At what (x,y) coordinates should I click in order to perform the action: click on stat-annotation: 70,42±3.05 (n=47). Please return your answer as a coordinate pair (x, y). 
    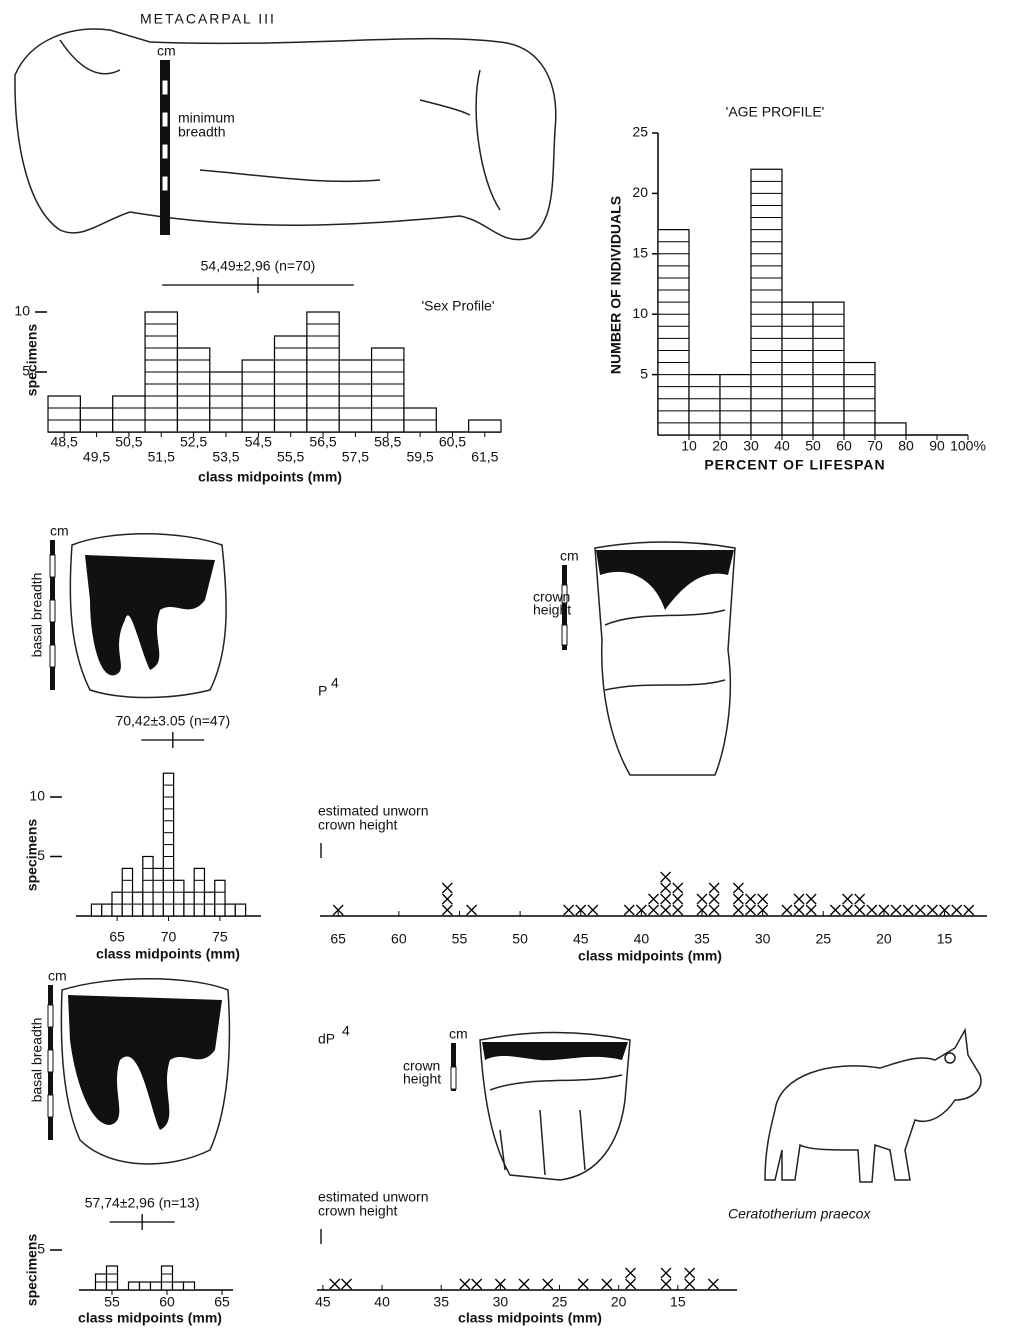
    Looking at the image, I should click on (172, 721).